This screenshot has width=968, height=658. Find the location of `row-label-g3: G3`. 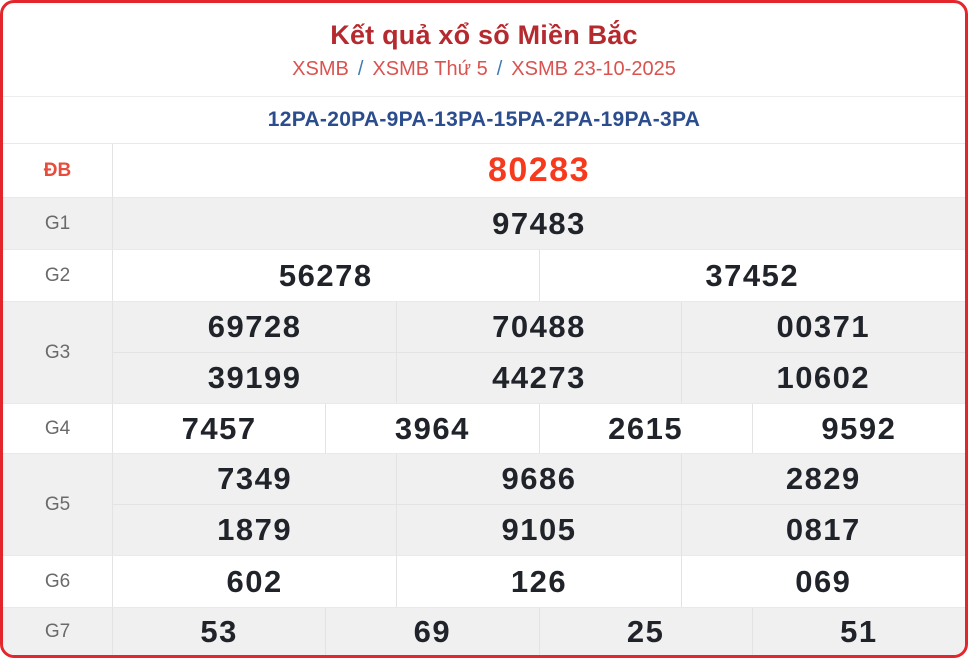

row-label-g3: G3 is located at coordinates (58, 352).